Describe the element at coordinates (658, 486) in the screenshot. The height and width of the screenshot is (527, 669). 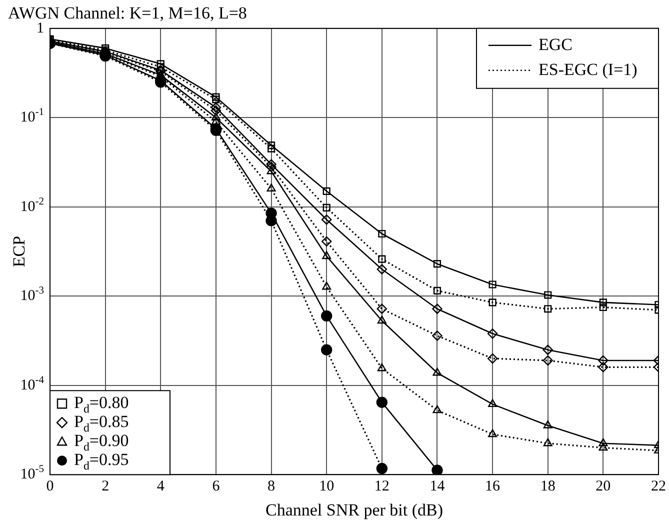
I see `x-tick-label: 22` at that location.